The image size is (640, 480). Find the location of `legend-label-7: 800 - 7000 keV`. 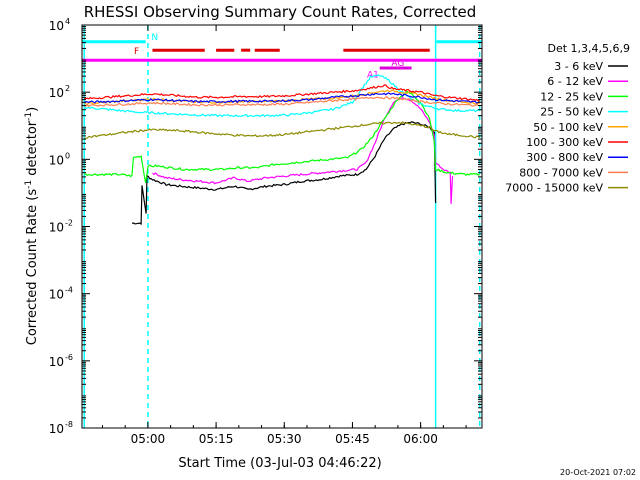

legend-label-7: 800 - 7000 keV is located at coordinates (561, 172).